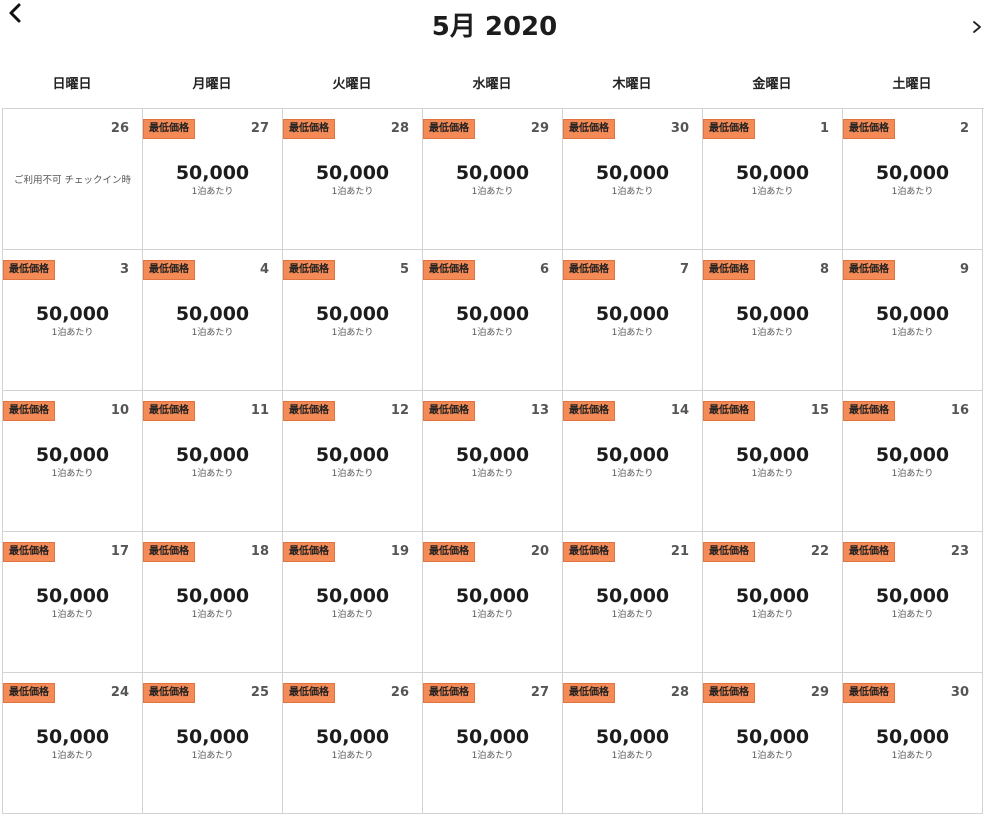  Describe the element at coordinates (16, 14) in the screenshot. I see `prev-month-button` at that location.